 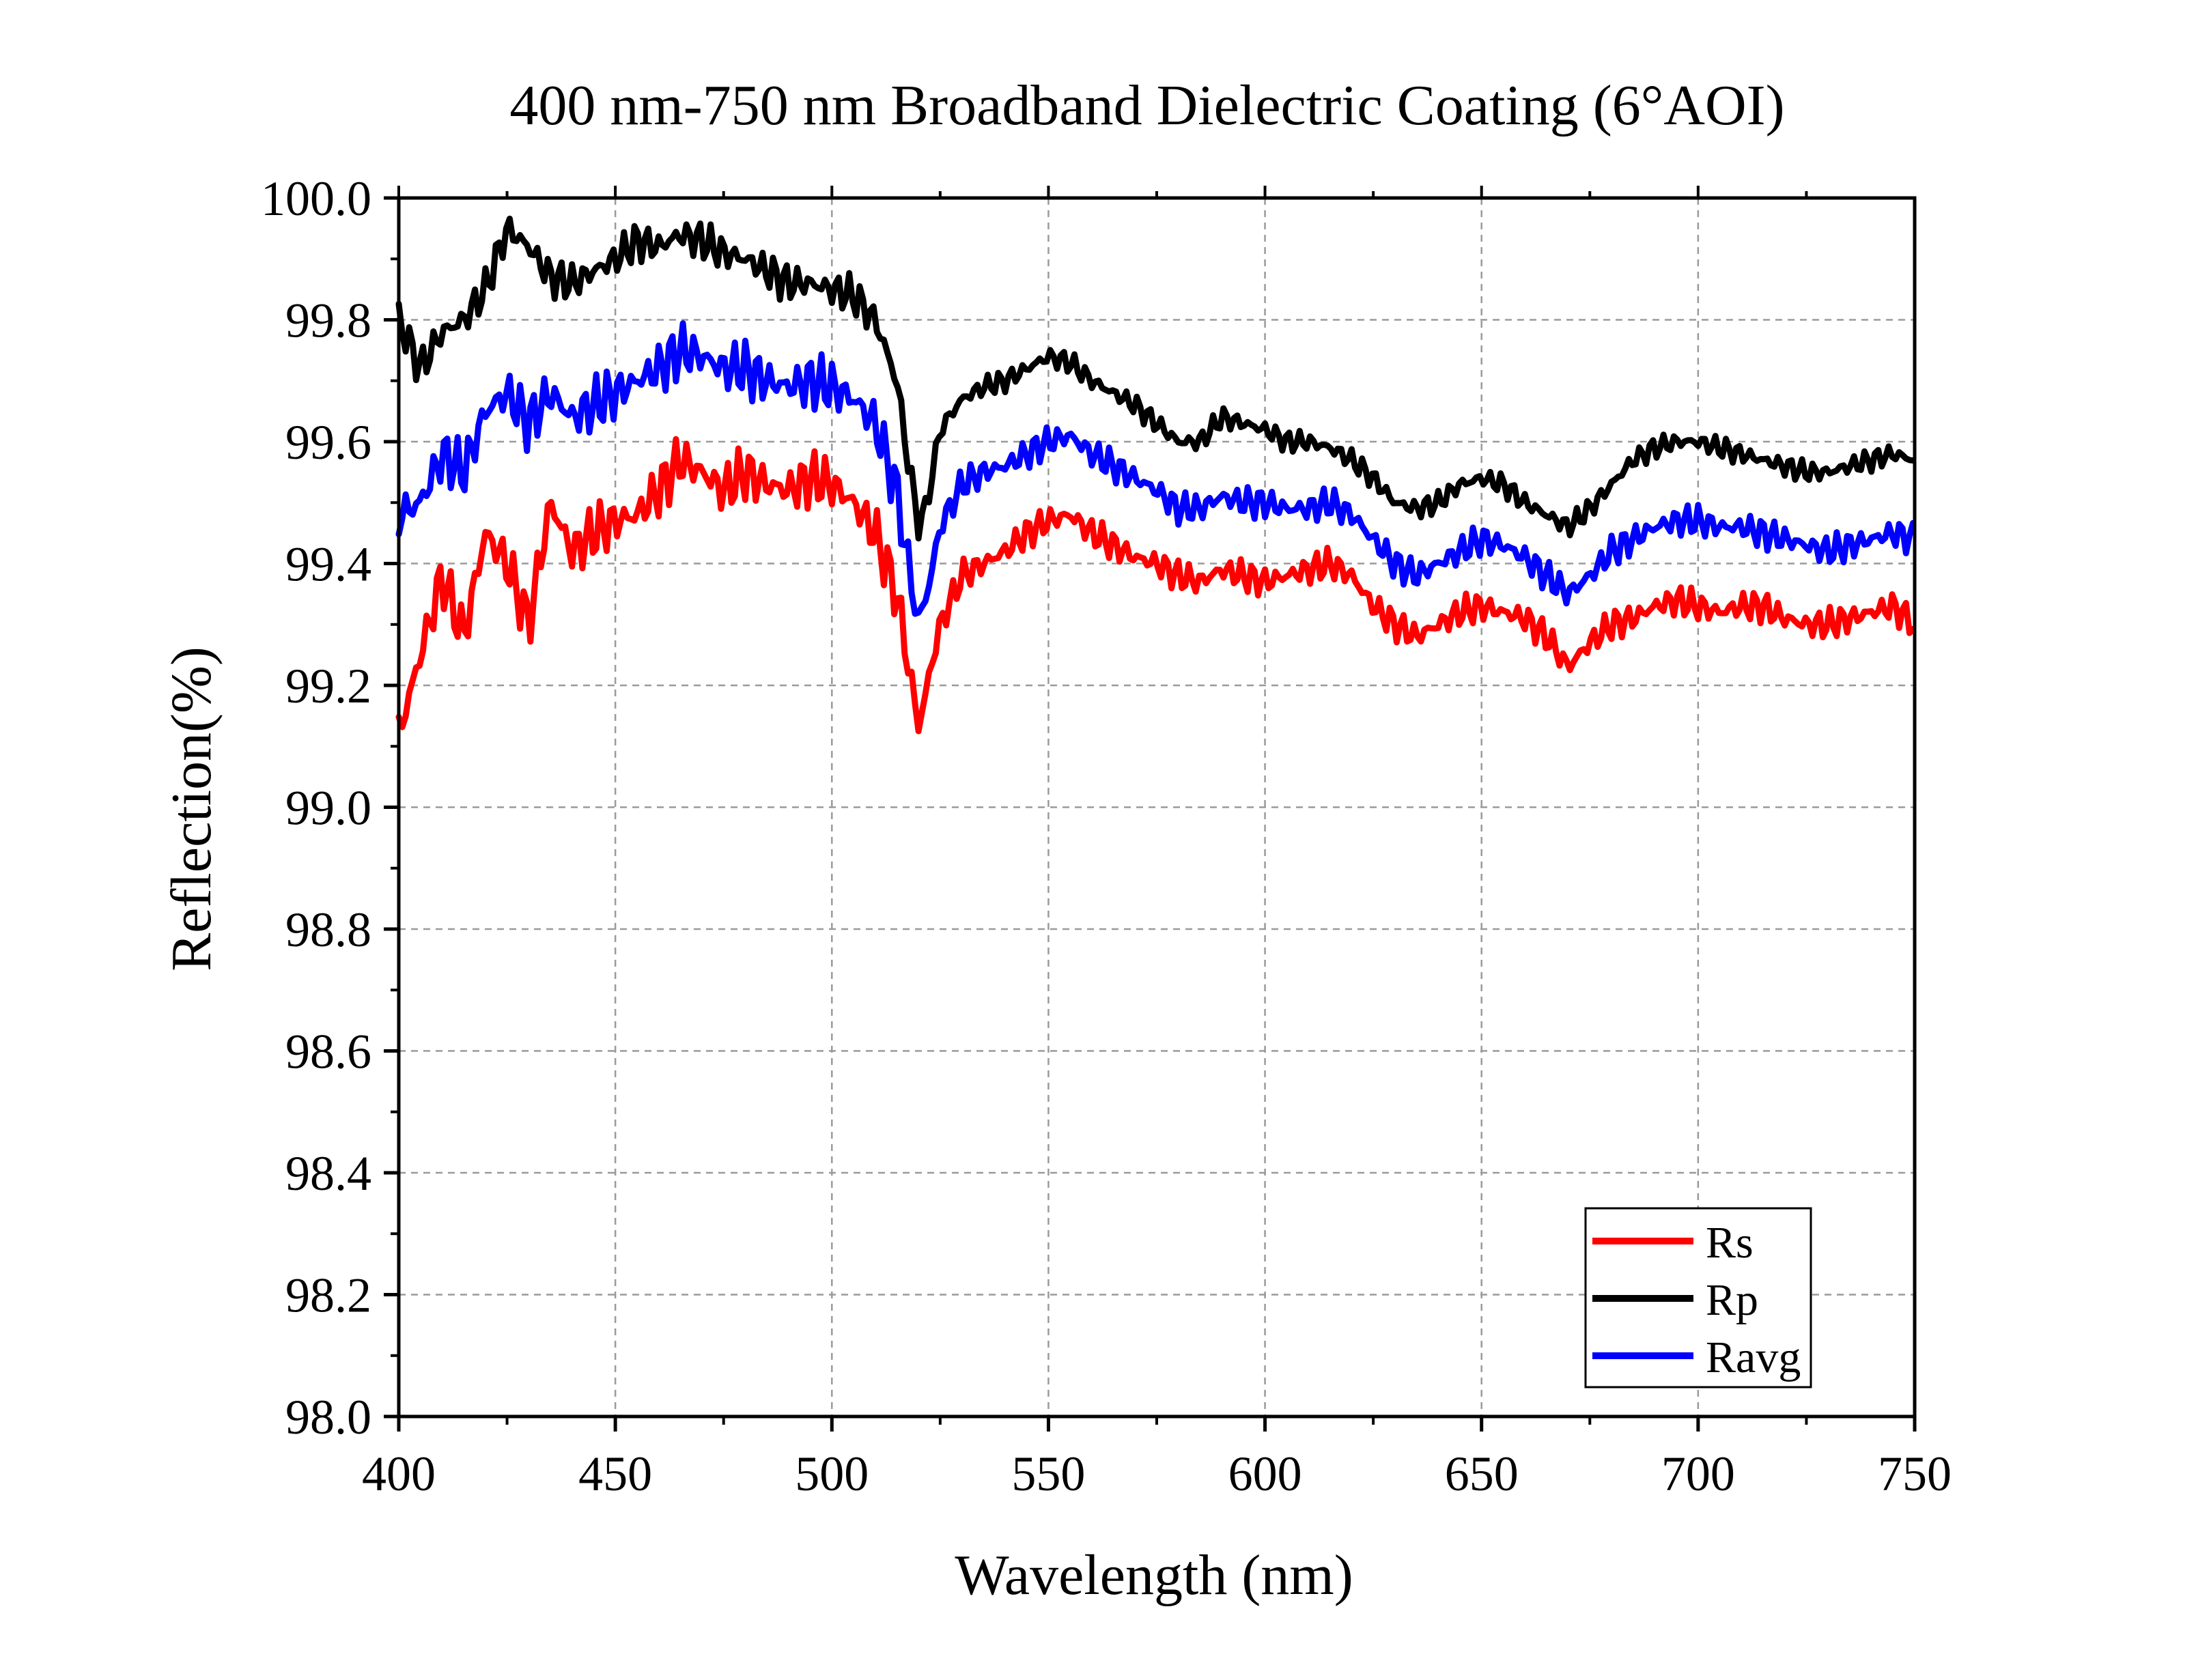 I want to click on series-line-rp, so click(x=1155, y=378).